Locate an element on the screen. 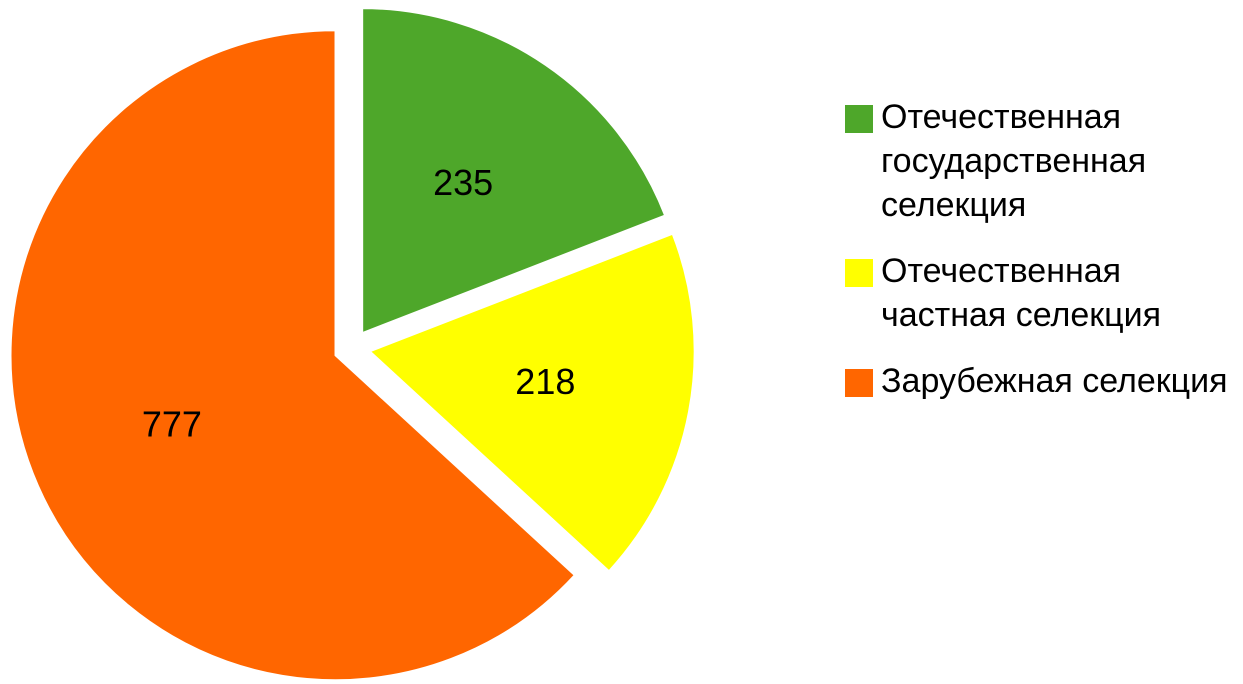  data-label: 777 is located at coordinates (172, 424).